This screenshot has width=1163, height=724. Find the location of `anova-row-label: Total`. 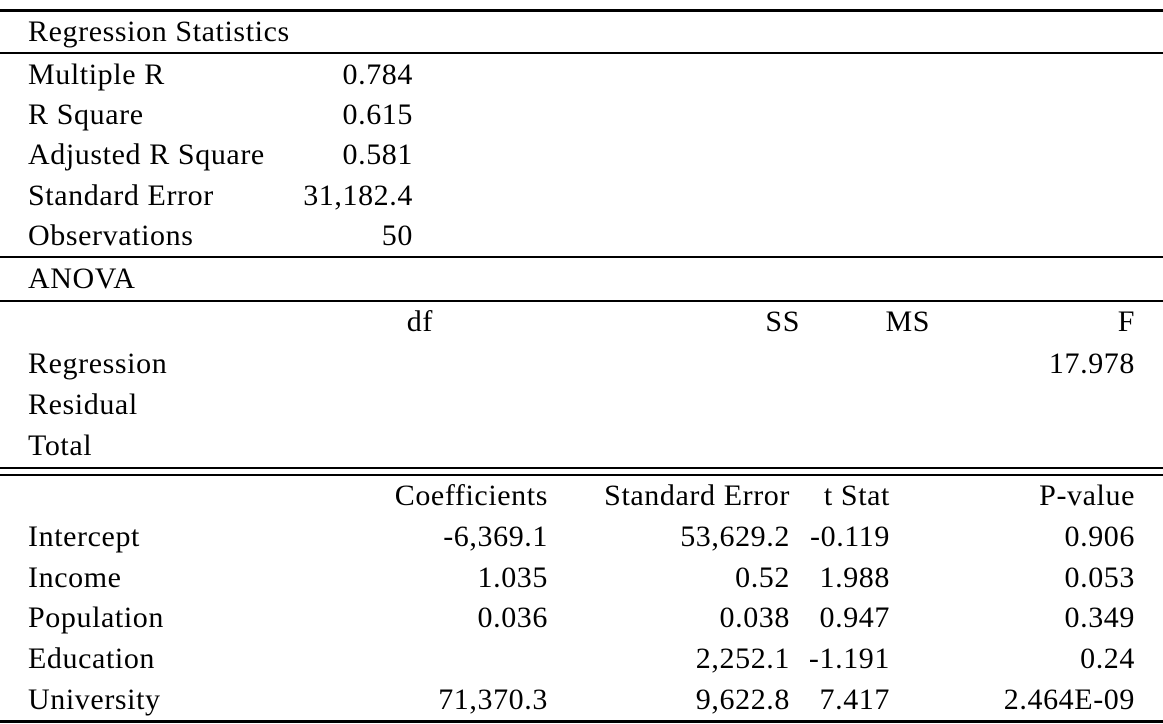

anova-row-label: Total is located at coordinates (60, 446).